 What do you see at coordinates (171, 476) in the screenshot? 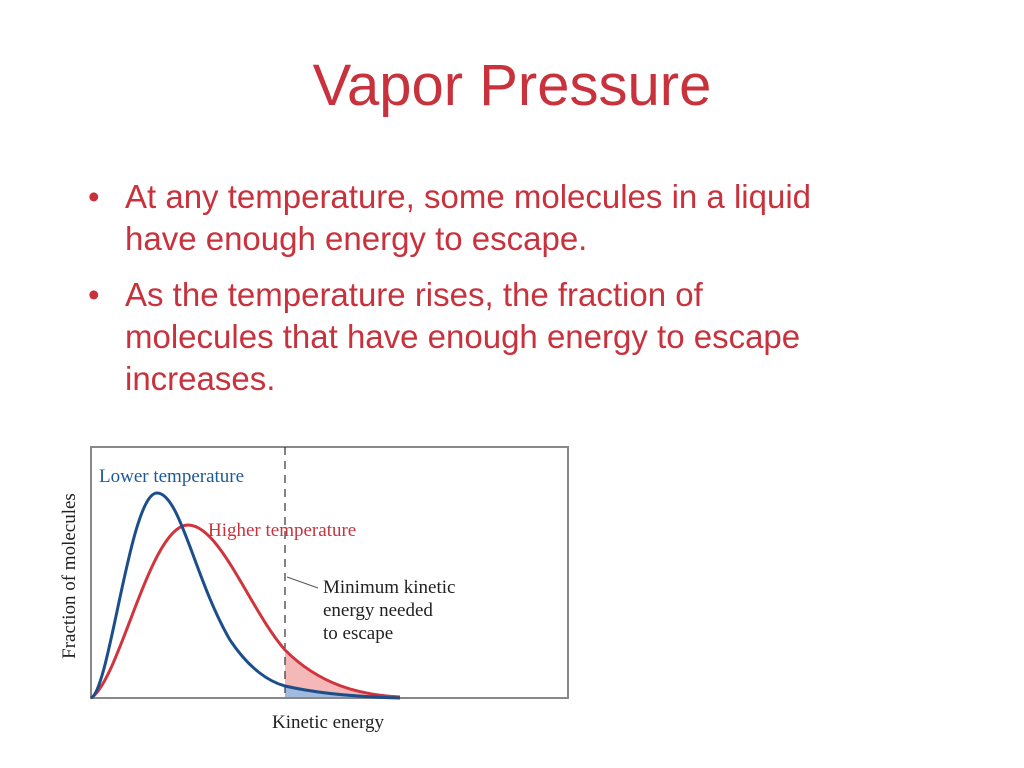
I see `lower-label: Lower temperature` at bounding box center [171, 476].